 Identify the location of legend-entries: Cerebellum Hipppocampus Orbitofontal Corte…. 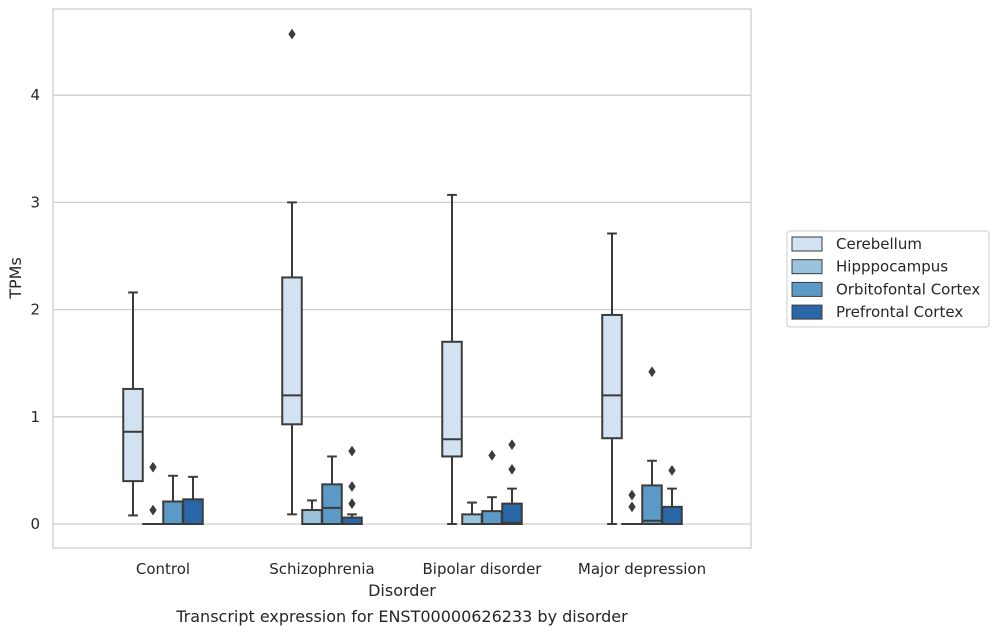
(885, 278).